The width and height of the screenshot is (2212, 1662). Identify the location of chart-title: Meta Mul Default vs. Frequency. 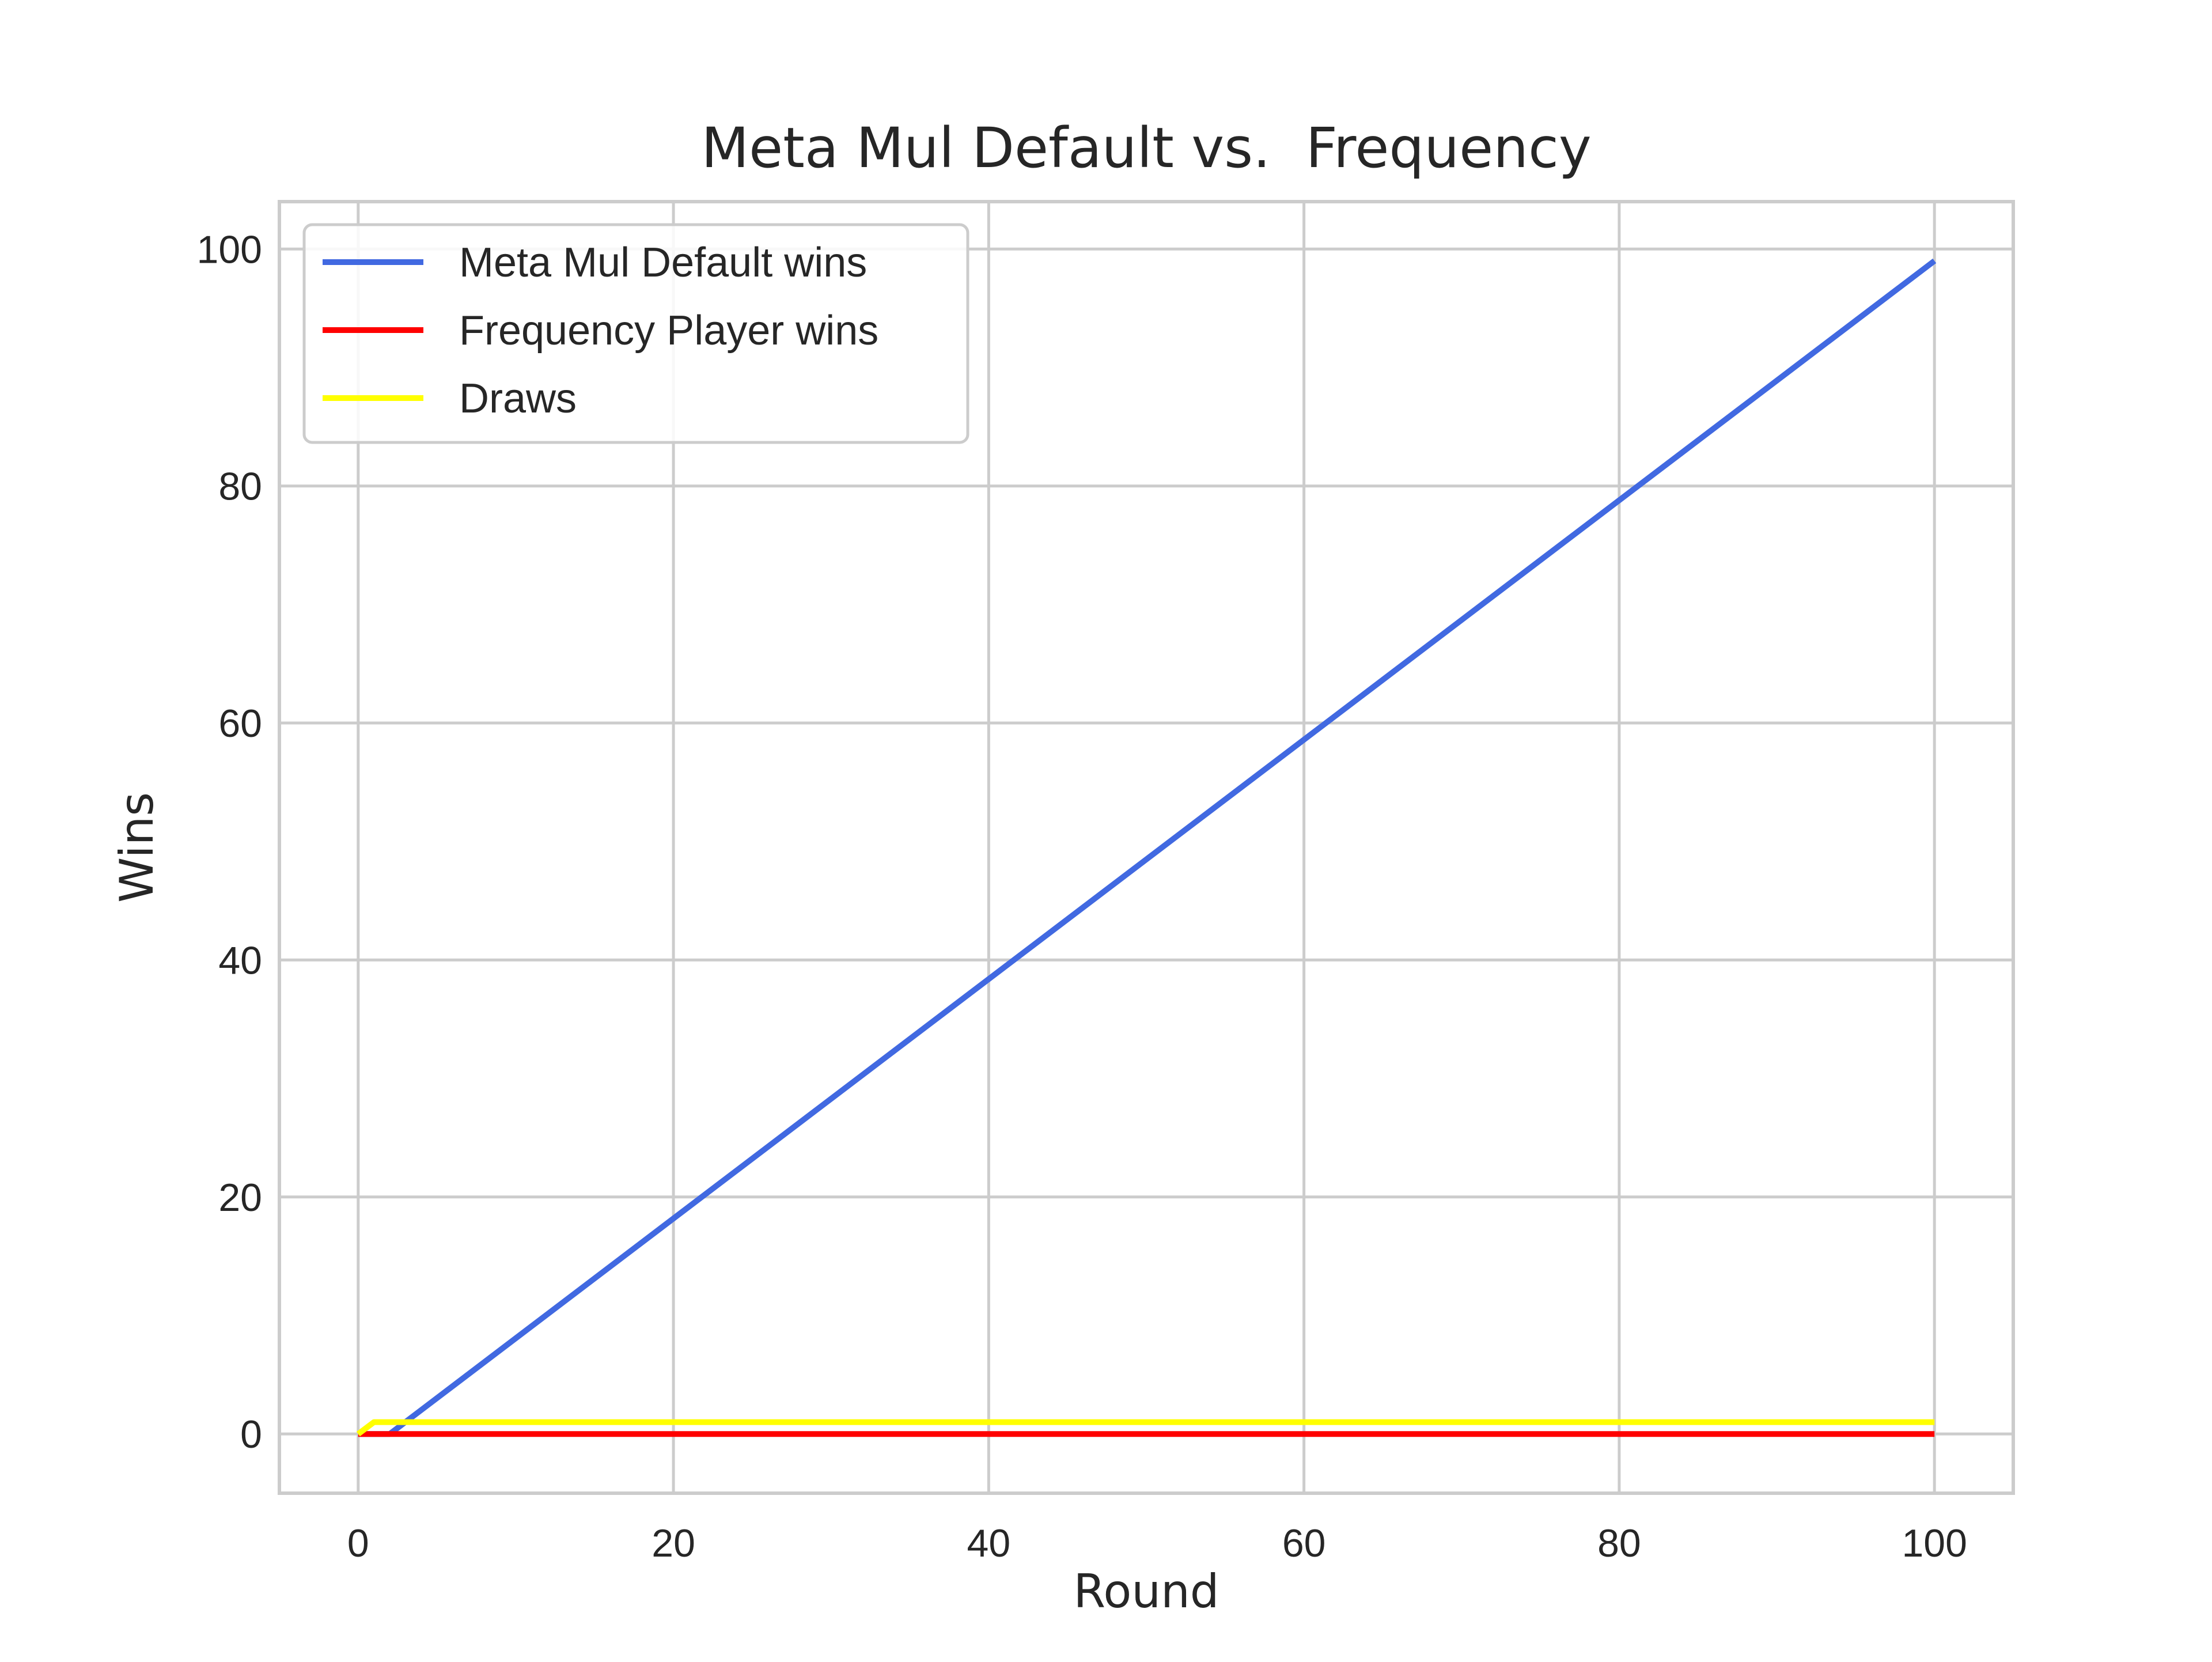
(1146, 148).